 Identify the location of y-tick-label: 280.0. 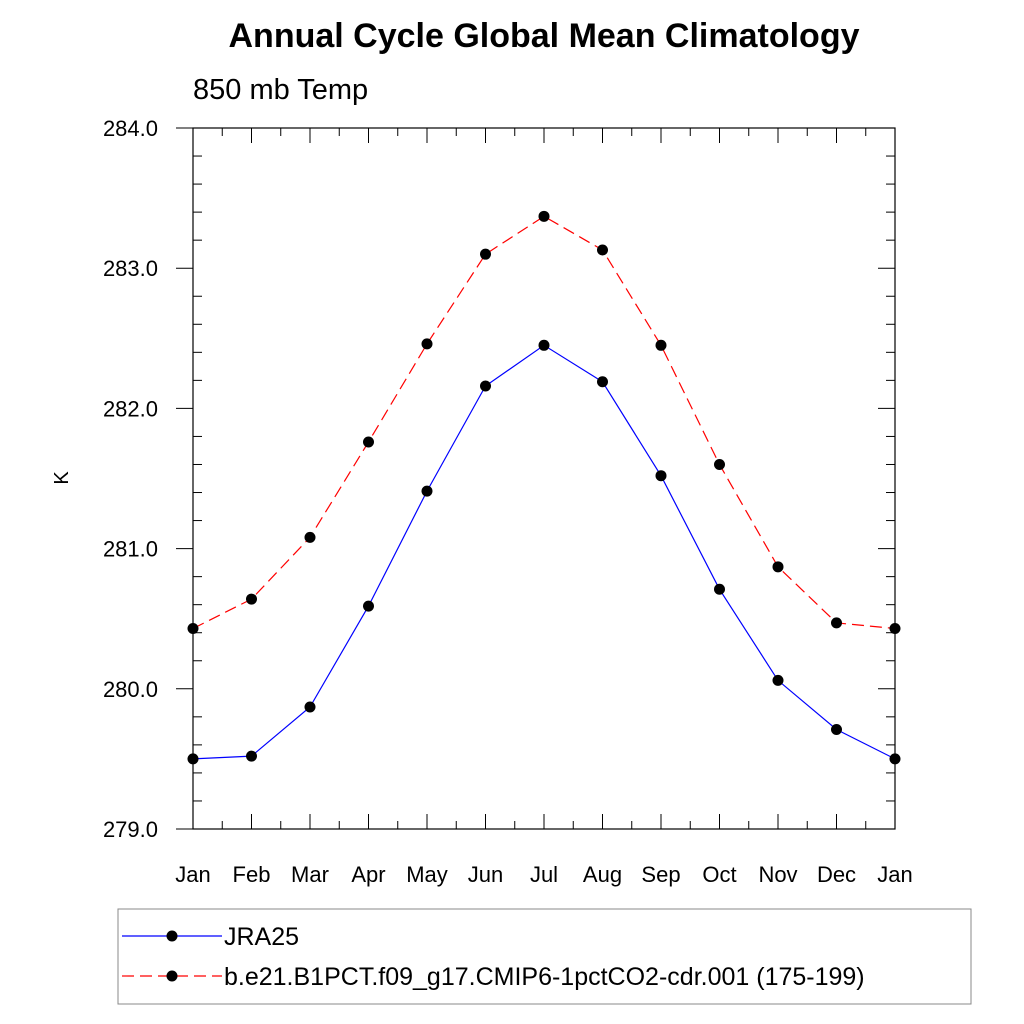
(130, 689).